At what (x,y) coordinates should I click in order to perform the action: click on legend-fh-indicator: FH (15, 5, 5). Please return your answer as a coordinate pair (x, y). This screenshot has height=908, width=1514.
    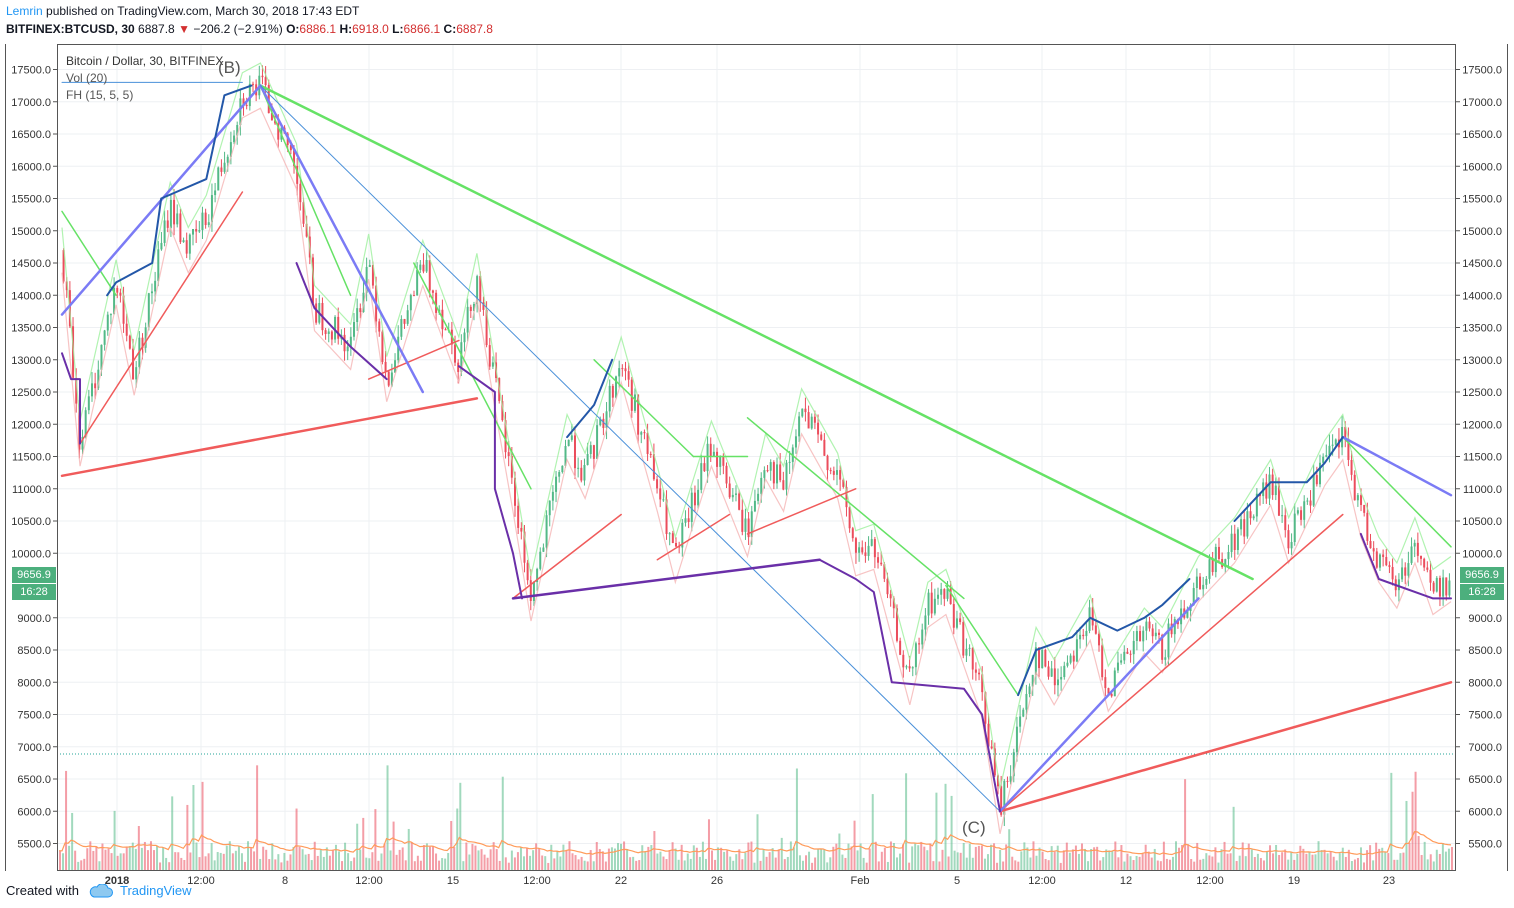
    Looking at the image, I should click on (100, 95).